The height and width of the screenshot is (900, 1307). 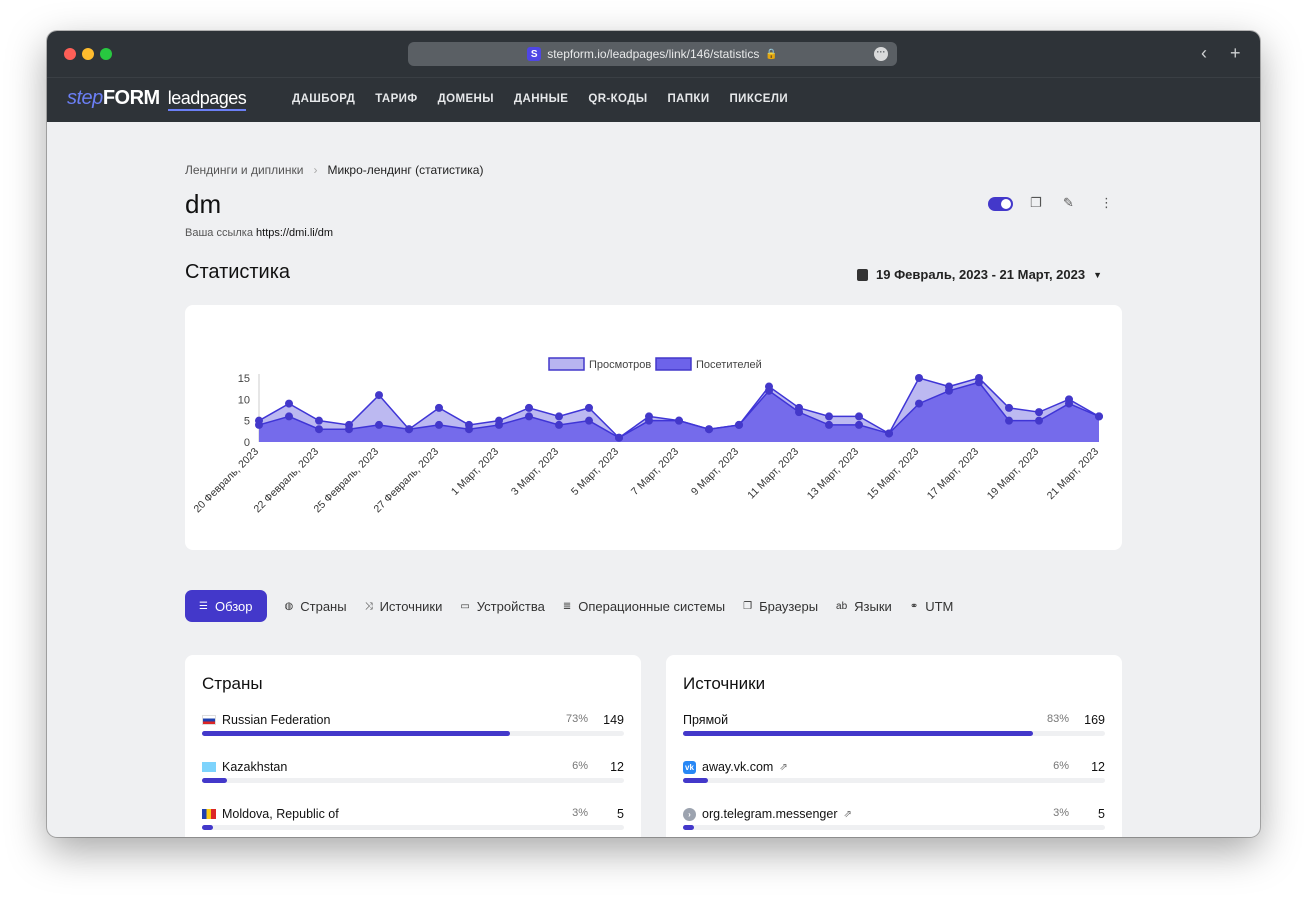 I want to click on nav-item-2: ДОМЕНЫ, so click(x=465, y=99).